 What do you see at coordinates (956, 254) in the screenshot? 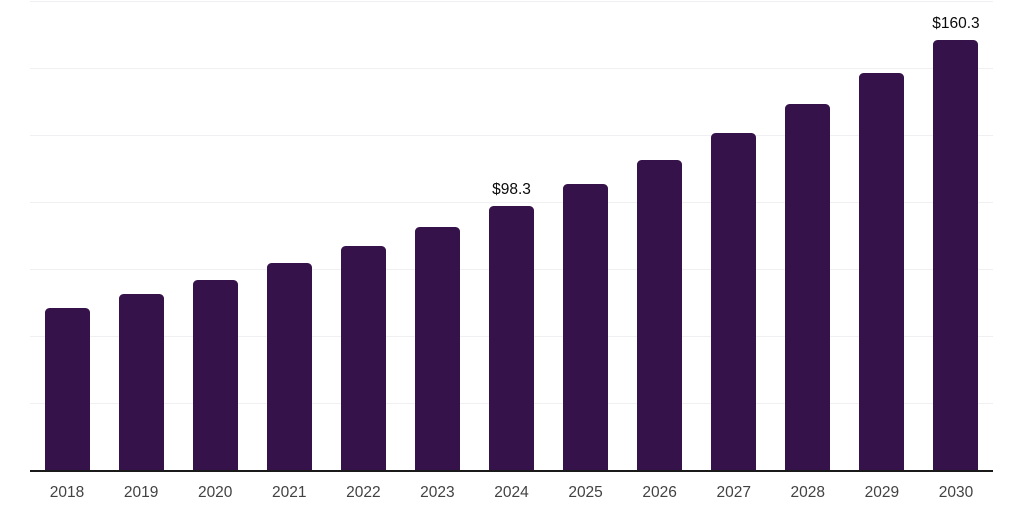
I see `bar-2030` at bounding box center [956, 254].